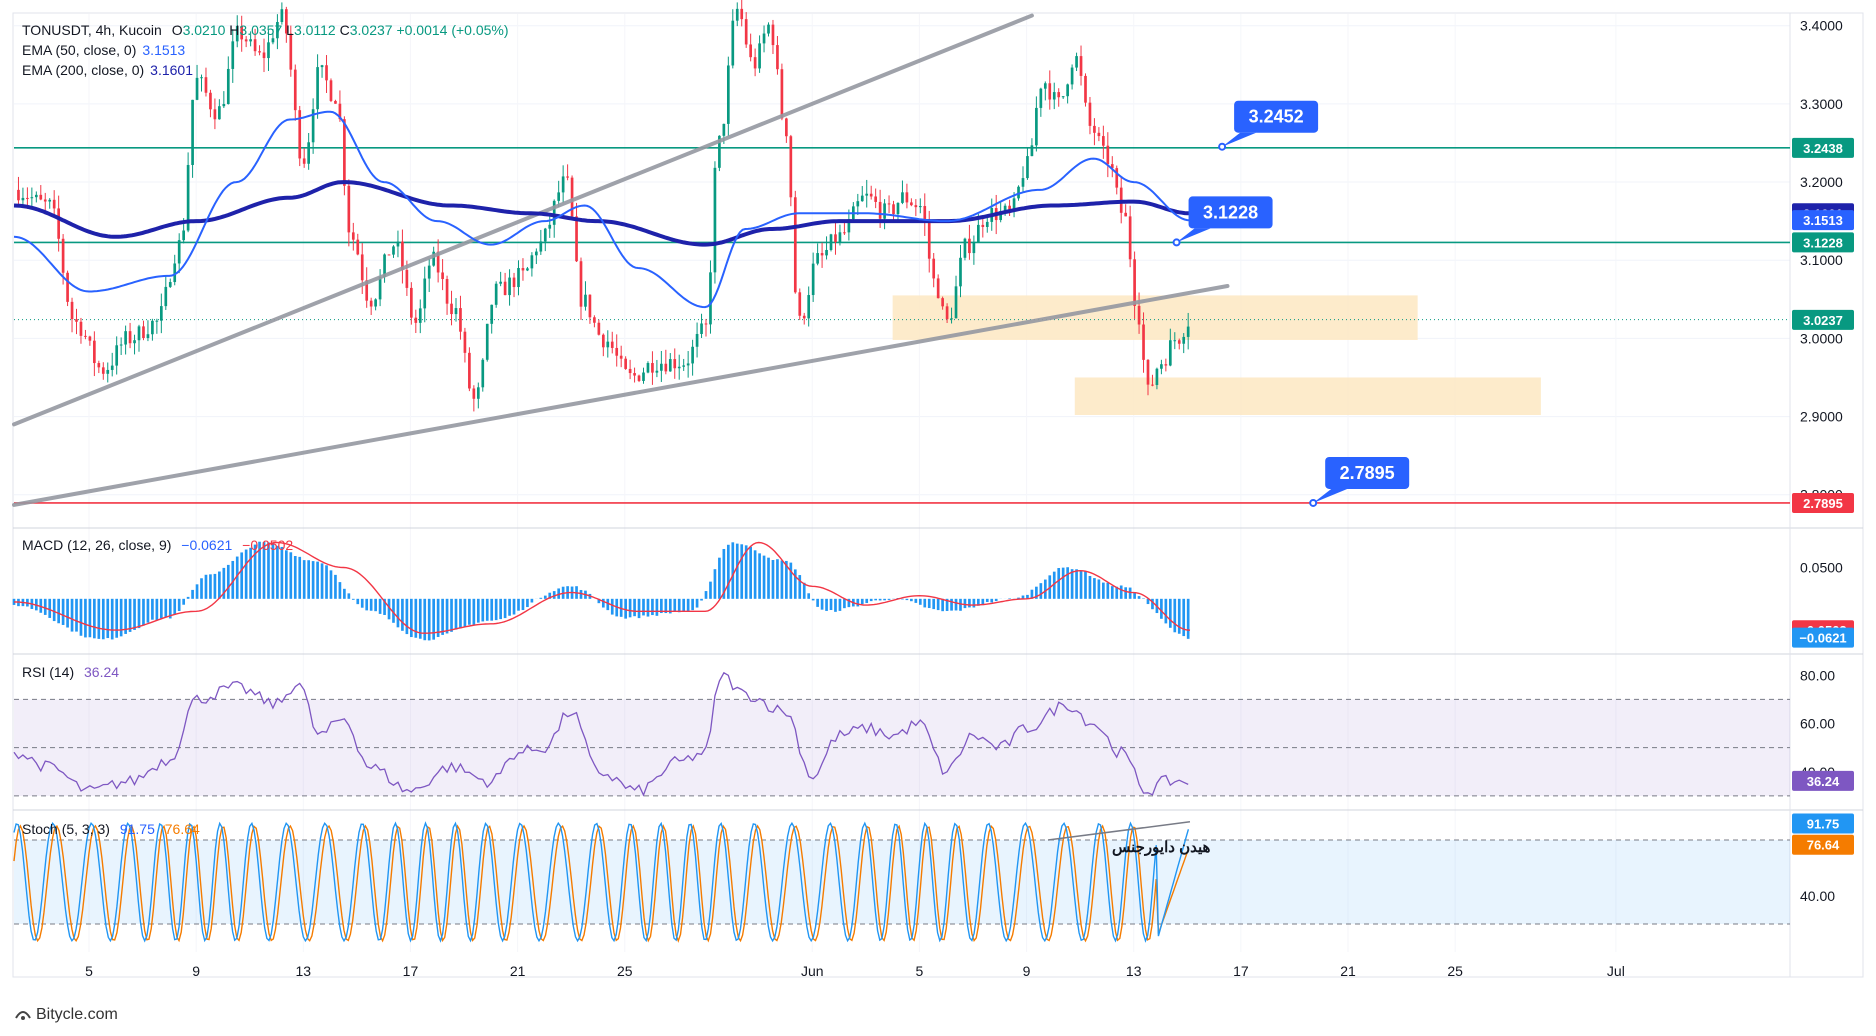  I want to click on price-tag-label: 3.1228, so click(1823, 242).